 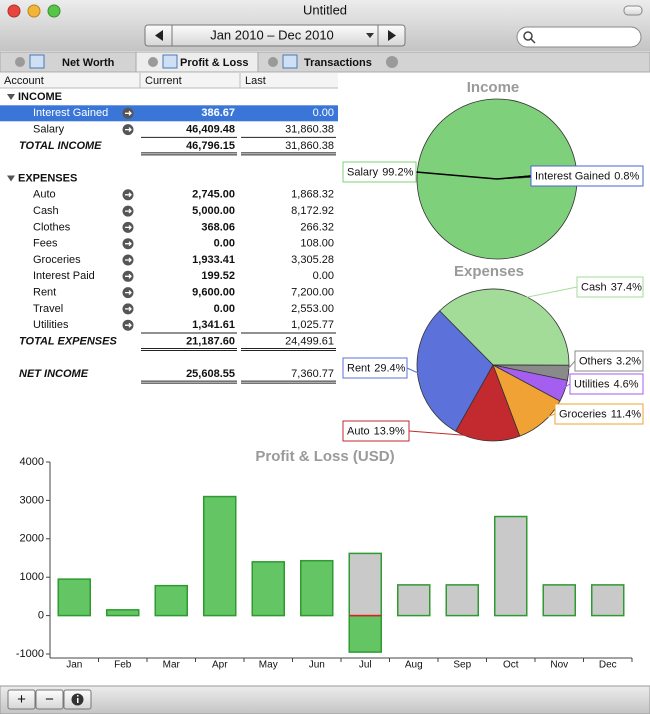 What do you see at coordinates (594, 287) in the screenshot?
I see `slice-category: Cash` at bounding box center [594, 287].